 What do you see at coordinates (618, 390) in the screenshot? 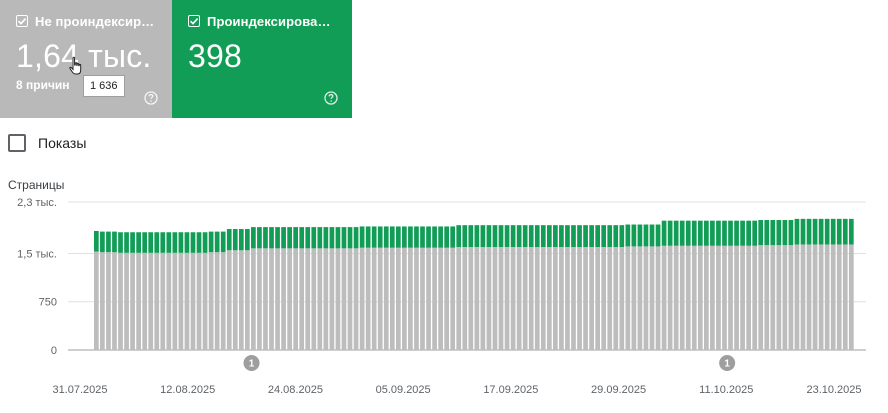
I see `x-tick-label: 29.09.2025` at bounding box center [618, 390].